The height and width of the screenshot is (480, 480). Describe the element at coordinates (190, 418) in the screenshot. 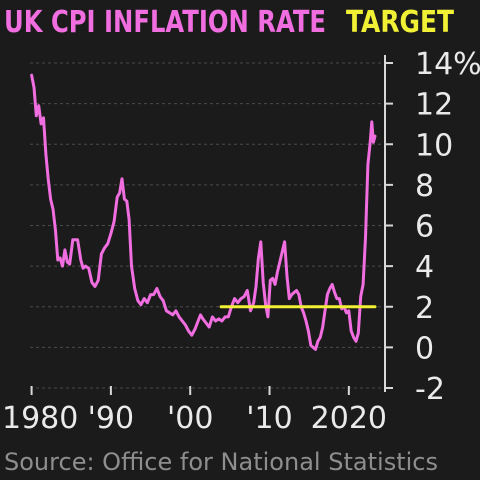

I see `x-tick-label-2: '00` at that location.